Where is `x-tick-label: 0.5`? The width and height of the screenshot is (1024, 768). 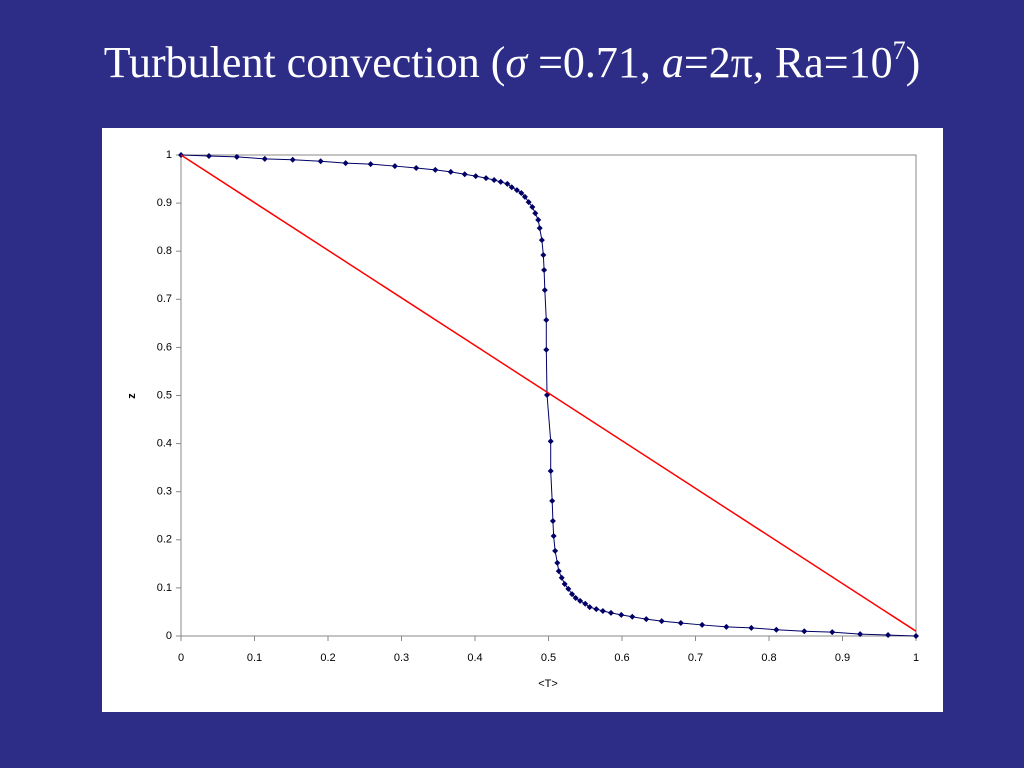
x-tick-label: 0.5 is located at coordinates (548, 658).